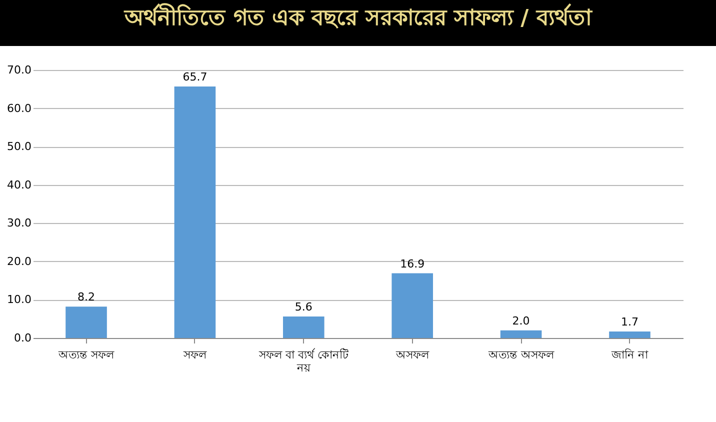 The height and width of the screenshot is (422, 716). Describe the element at coordinates (412, 263) in the screenshot. I see `data-label: 16.9` at that location.